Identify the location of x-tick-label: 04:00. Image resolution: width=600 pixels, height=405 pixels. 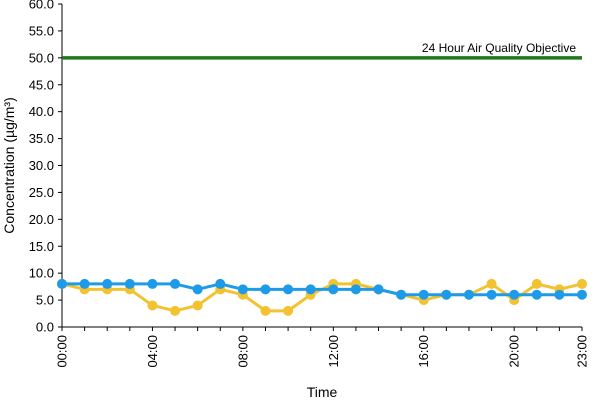
(152, 351).